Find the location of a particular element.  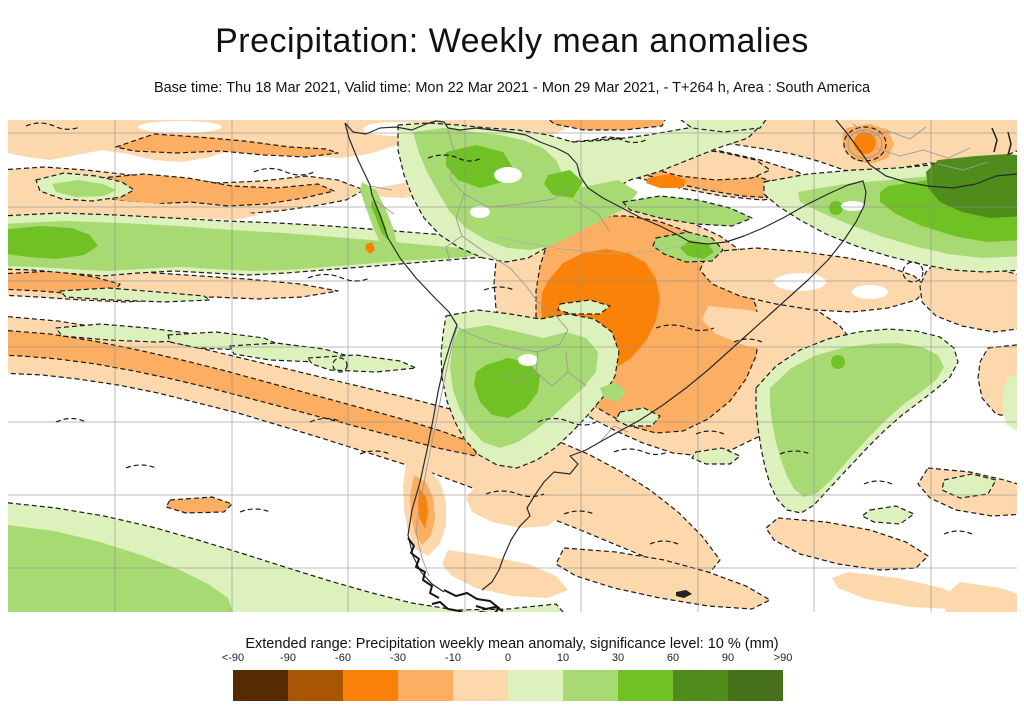

legend-color-bar is located at coordinates (508, 685).